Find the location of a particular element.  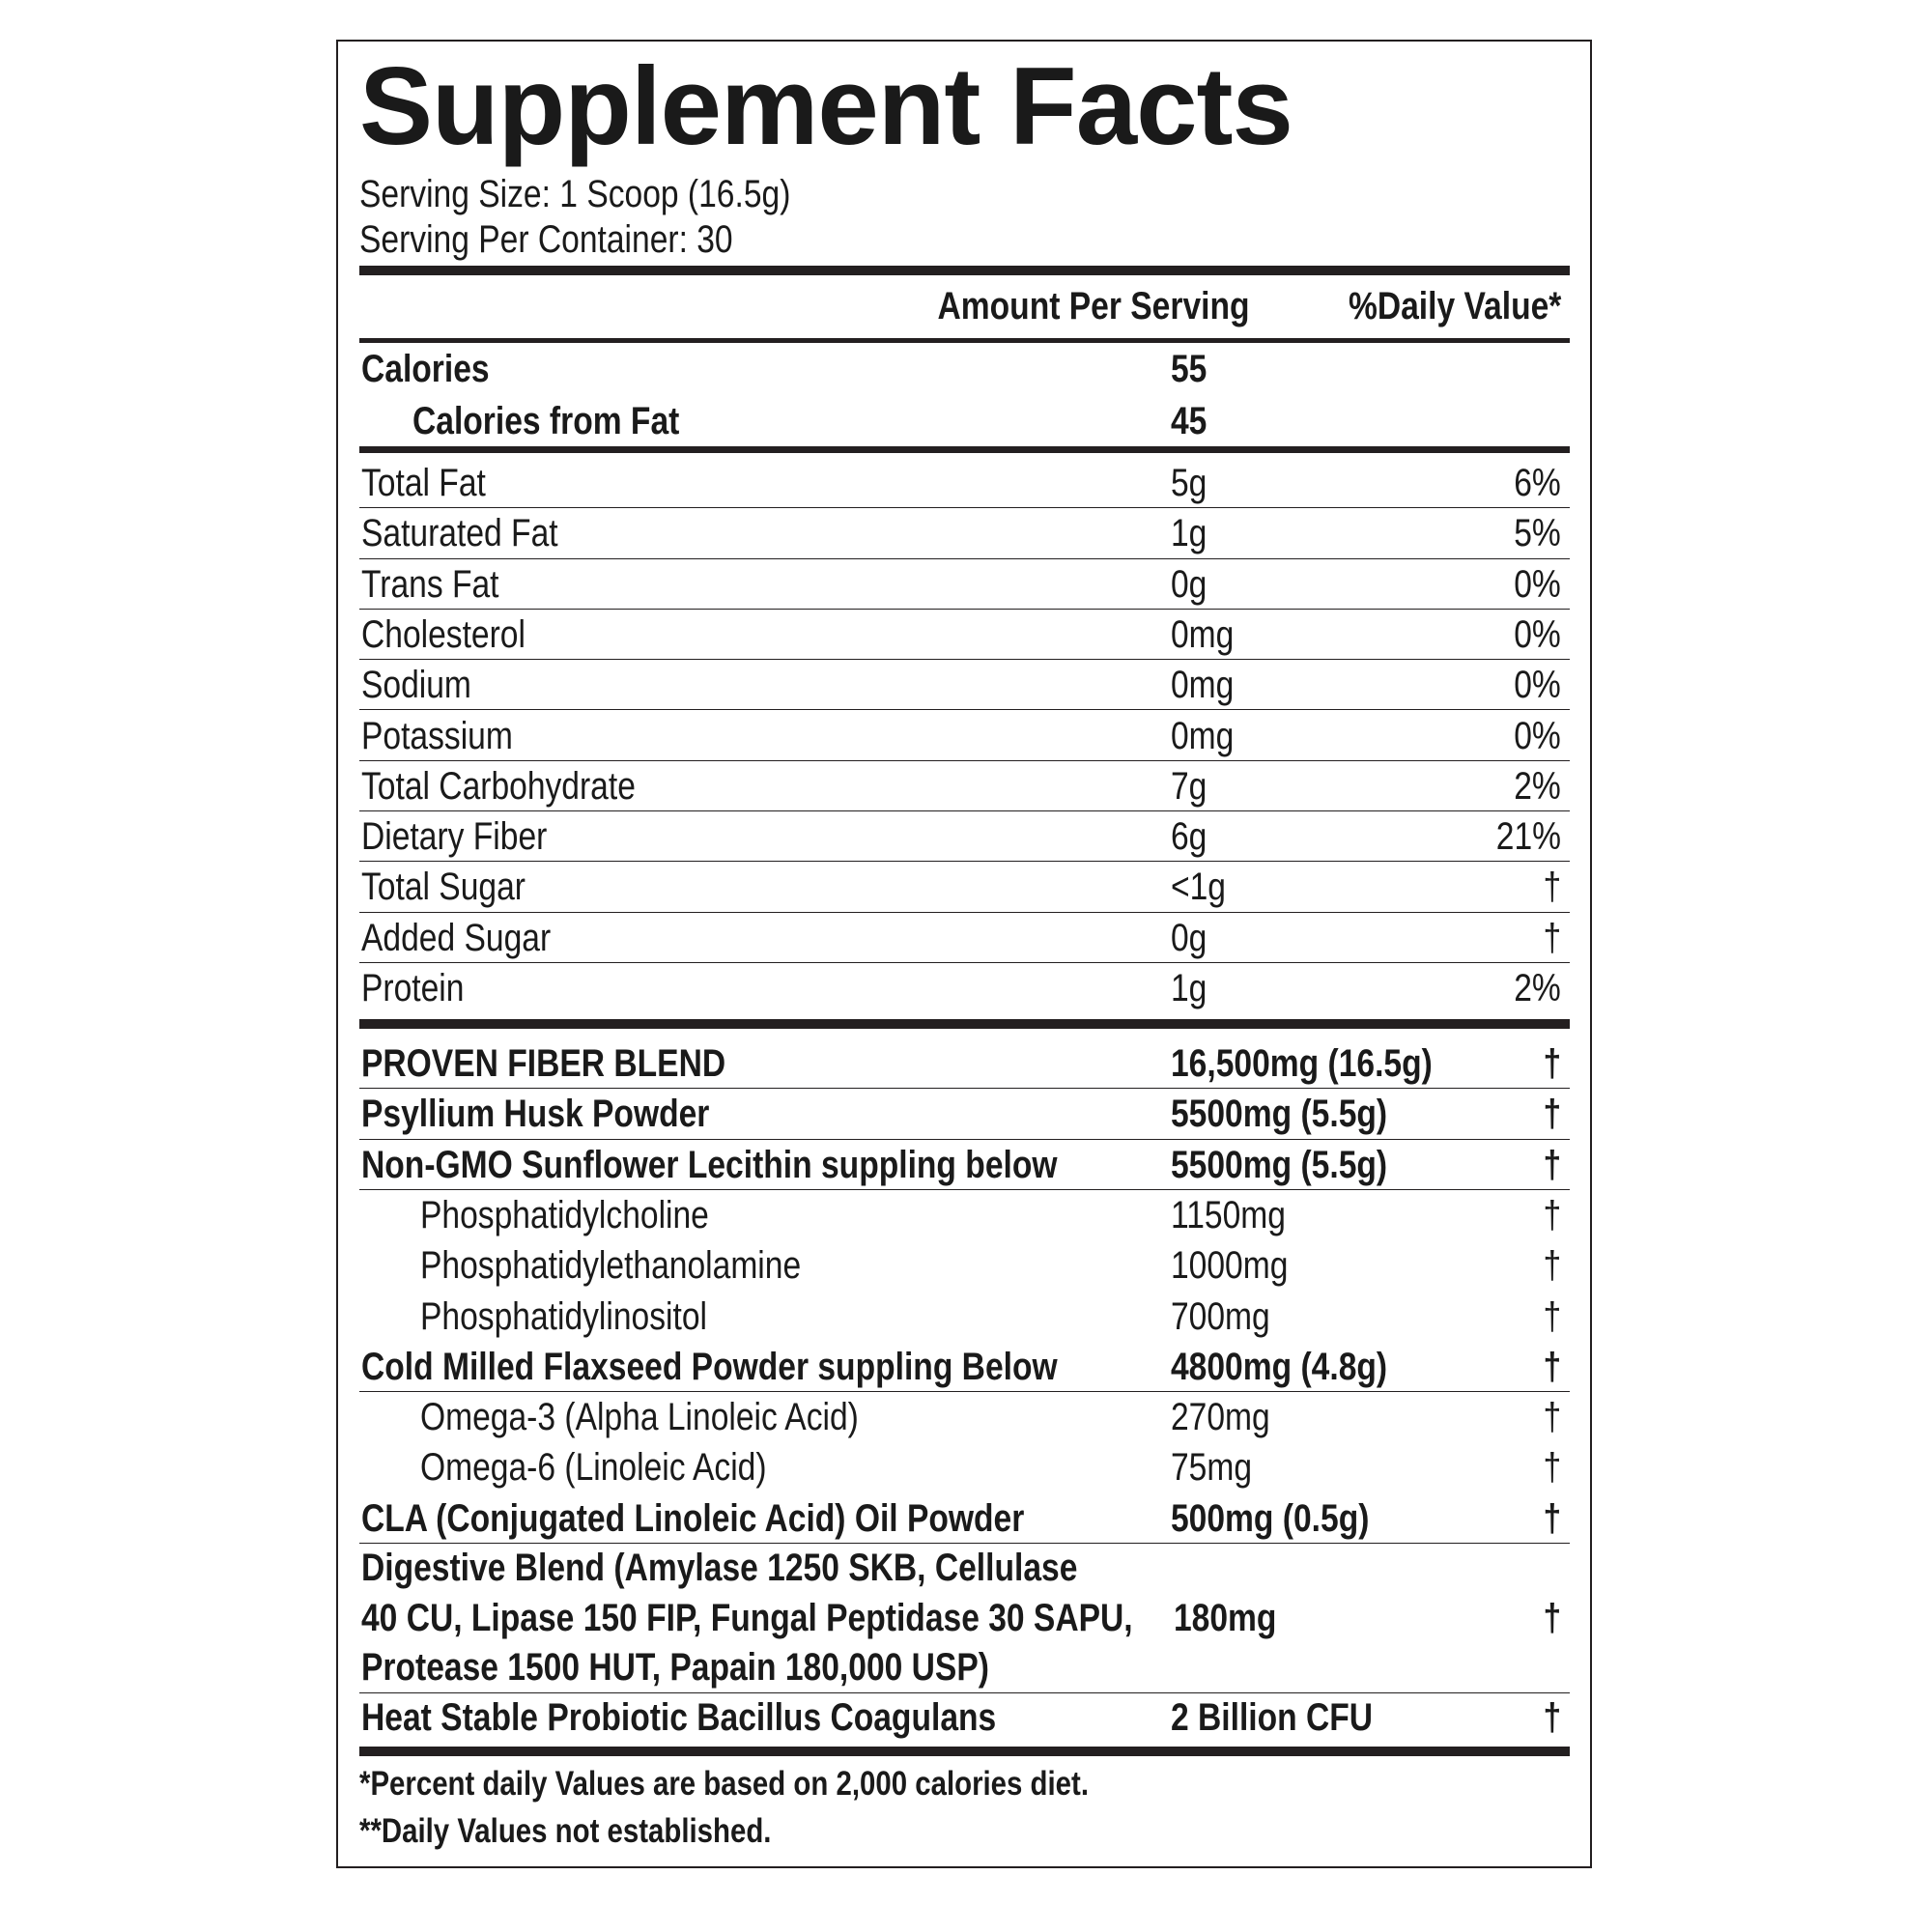

row-amount: 1150mg is located at coordinates (1228, 1214).